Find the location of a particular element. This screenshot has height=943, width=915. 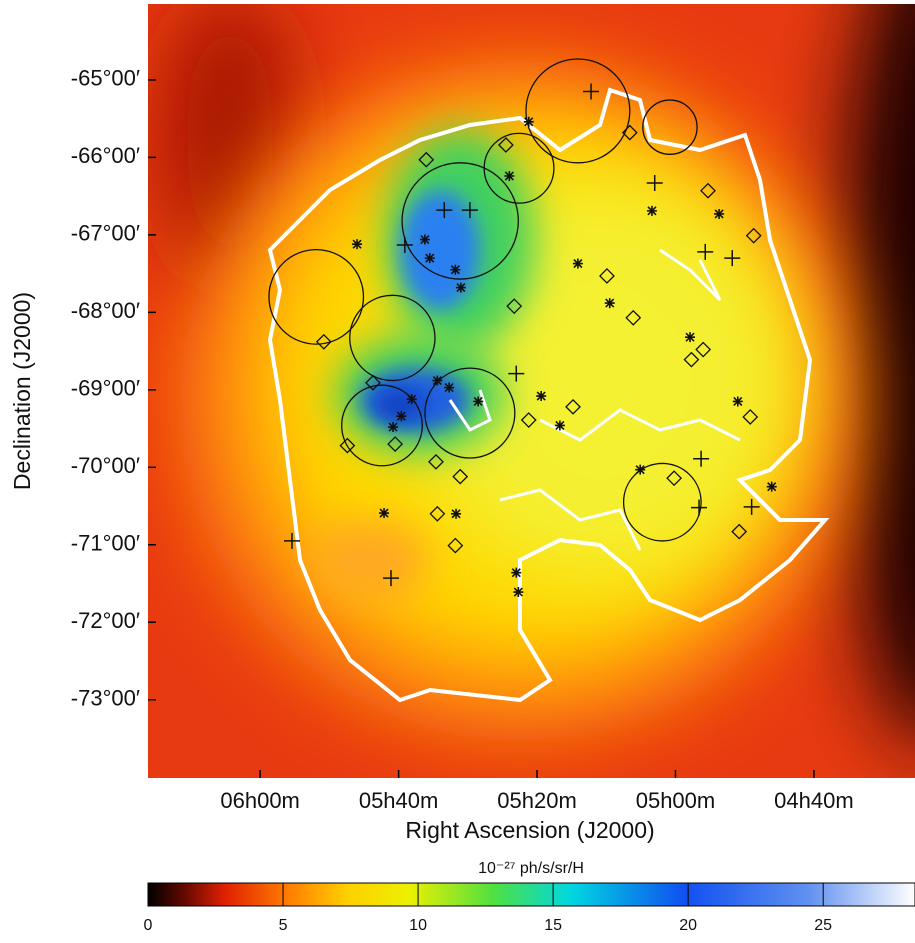

colorbar-tick-label: 5 is located at coordinates (283, 925).